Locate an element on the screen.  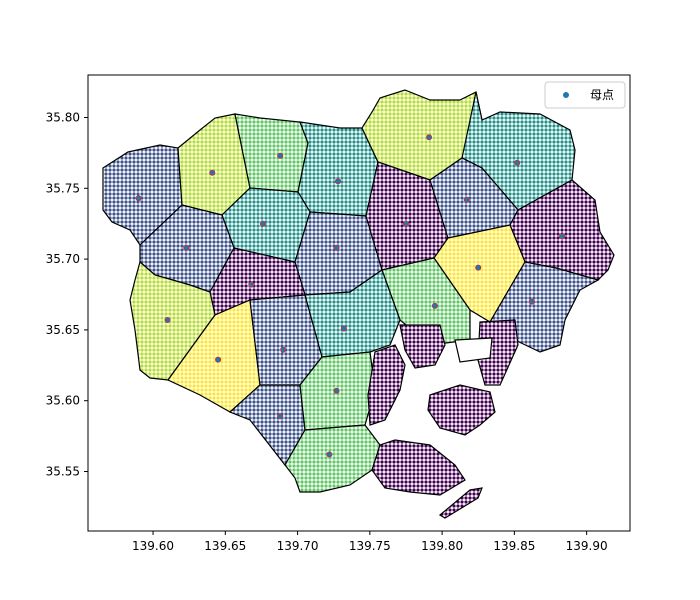
y-tick-label: 35.60 is located at coordinates (63, 401).